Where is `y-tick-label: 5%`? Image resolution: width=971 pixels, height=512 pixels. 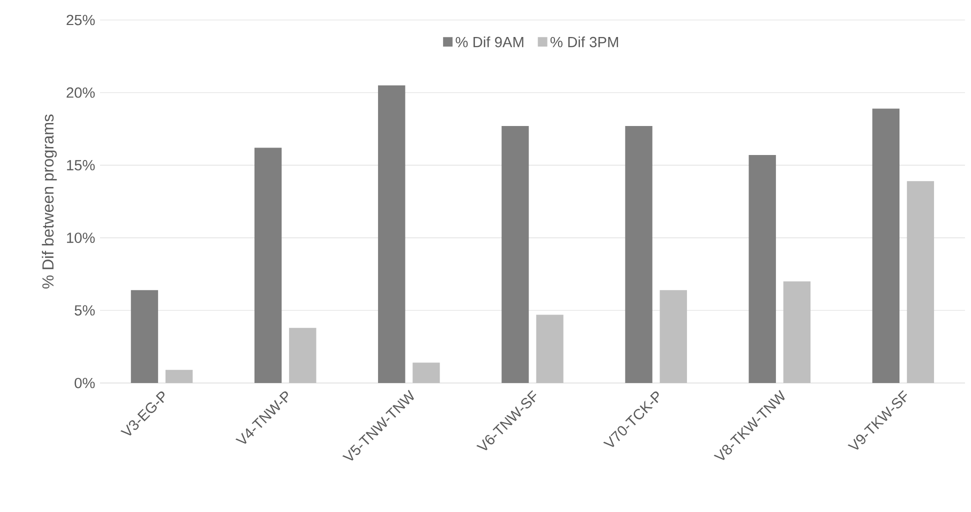 y-tick-label: 5% is located at coordinates (84, 310).